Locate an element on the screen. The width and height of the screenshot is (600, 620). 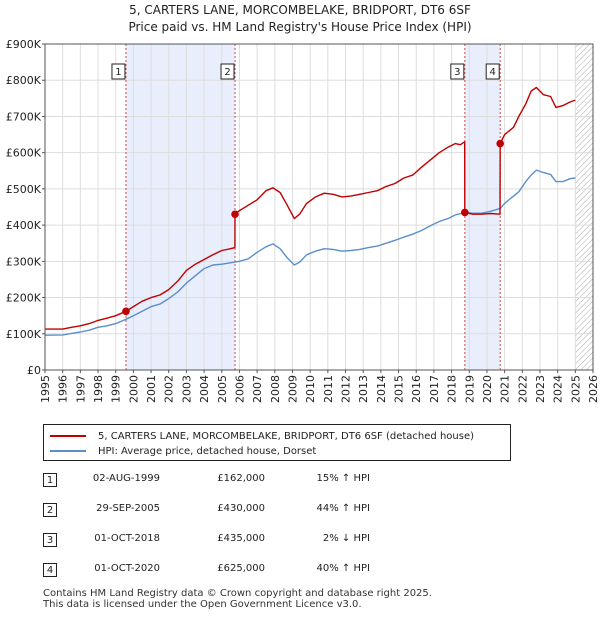
table-row: 4 01-OCT-2020 £625,000 40% ↑ HPI is located at coordinates (300, 572).